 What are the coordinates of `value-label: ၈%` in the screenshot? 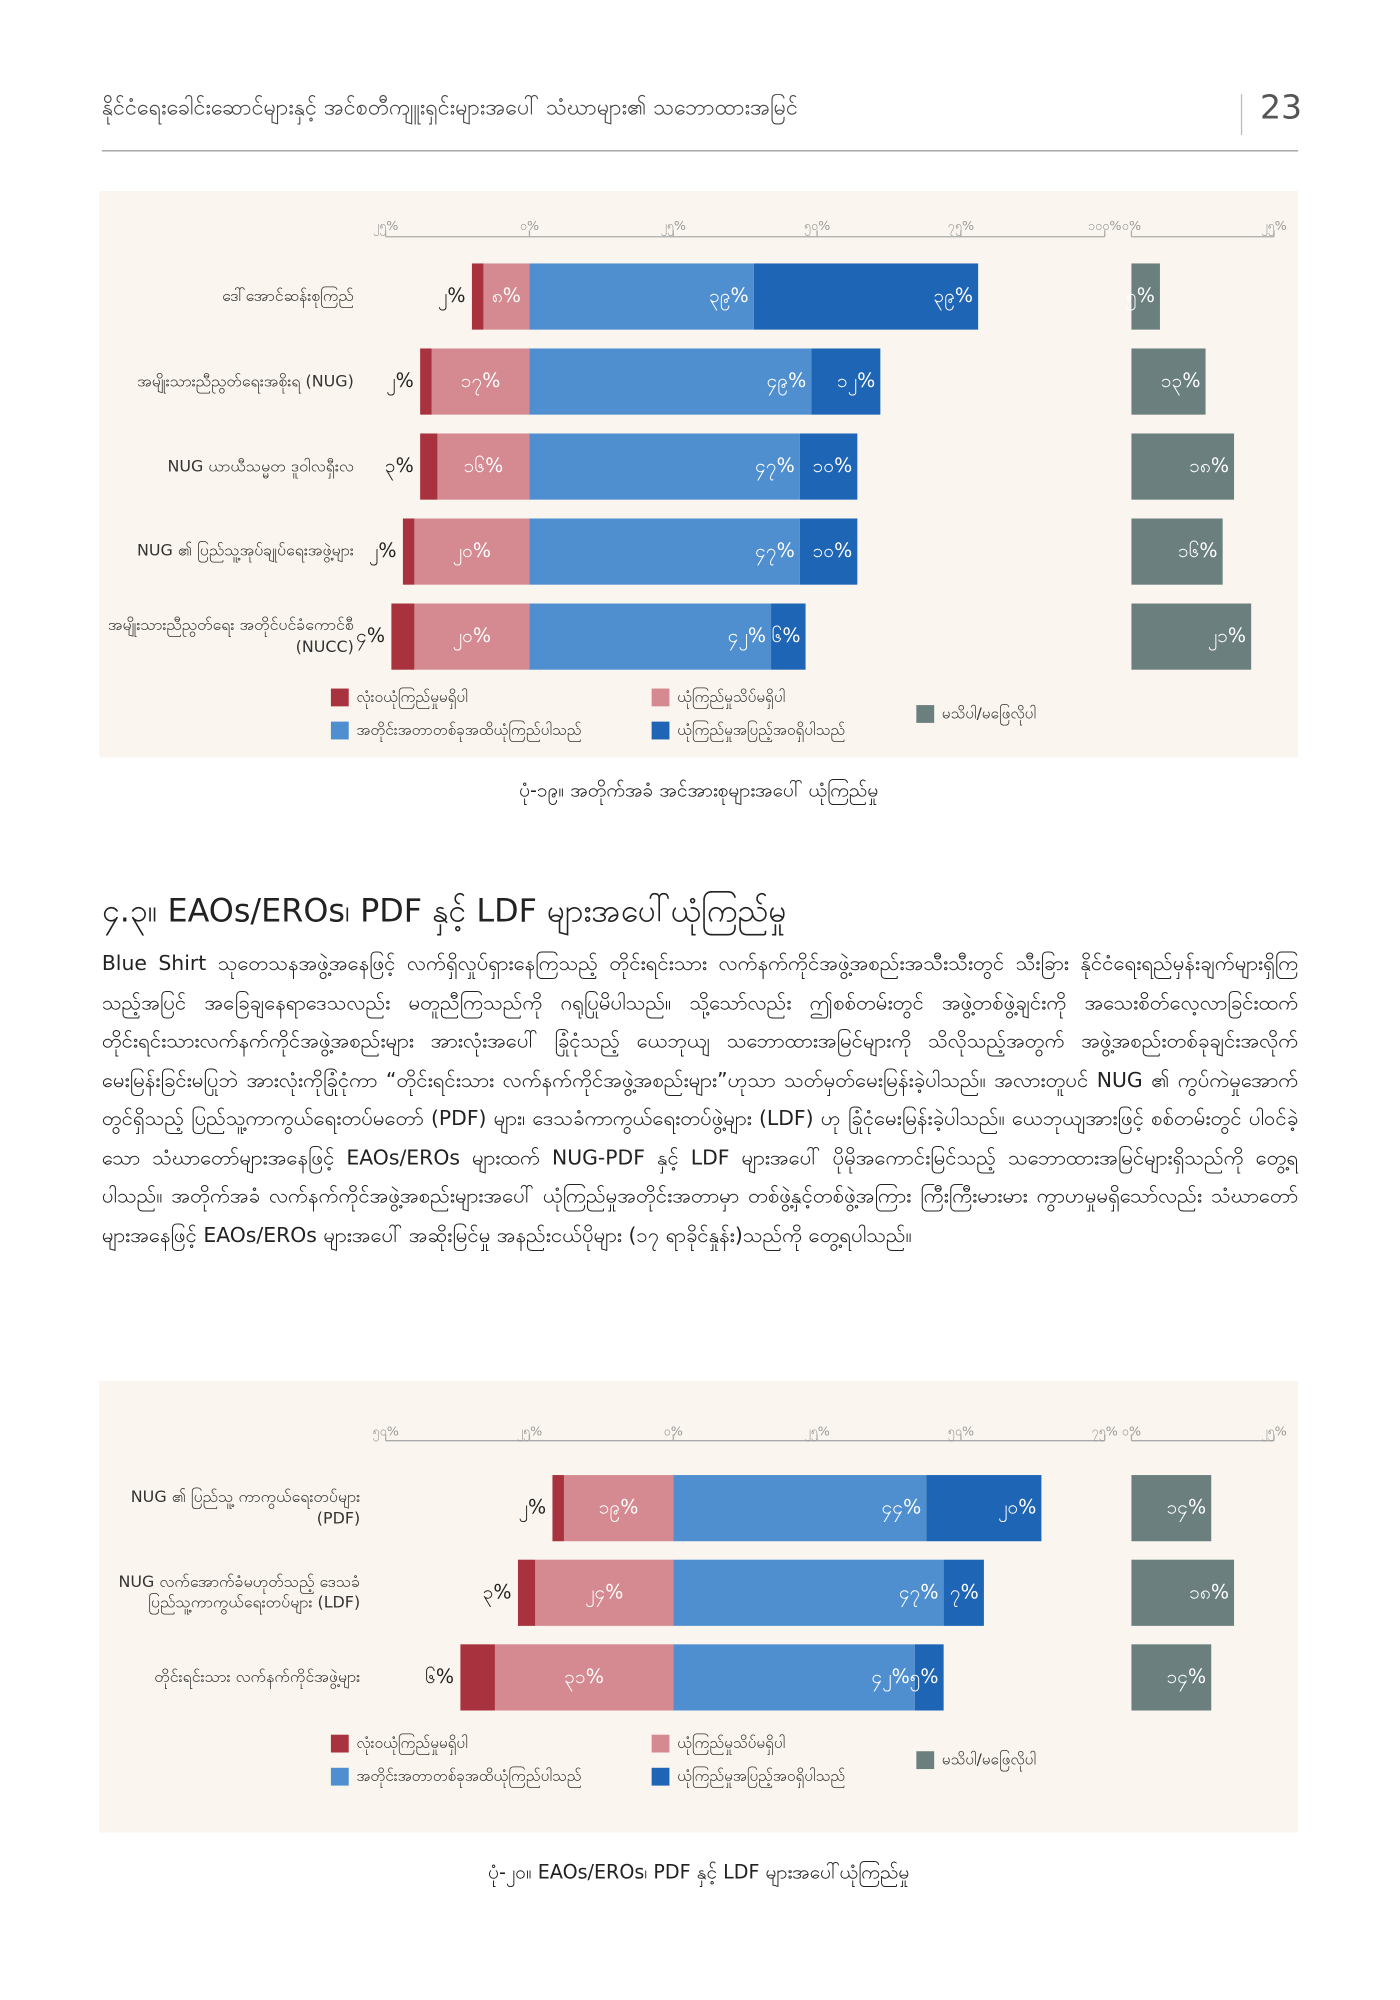 It's located at (506, 295).